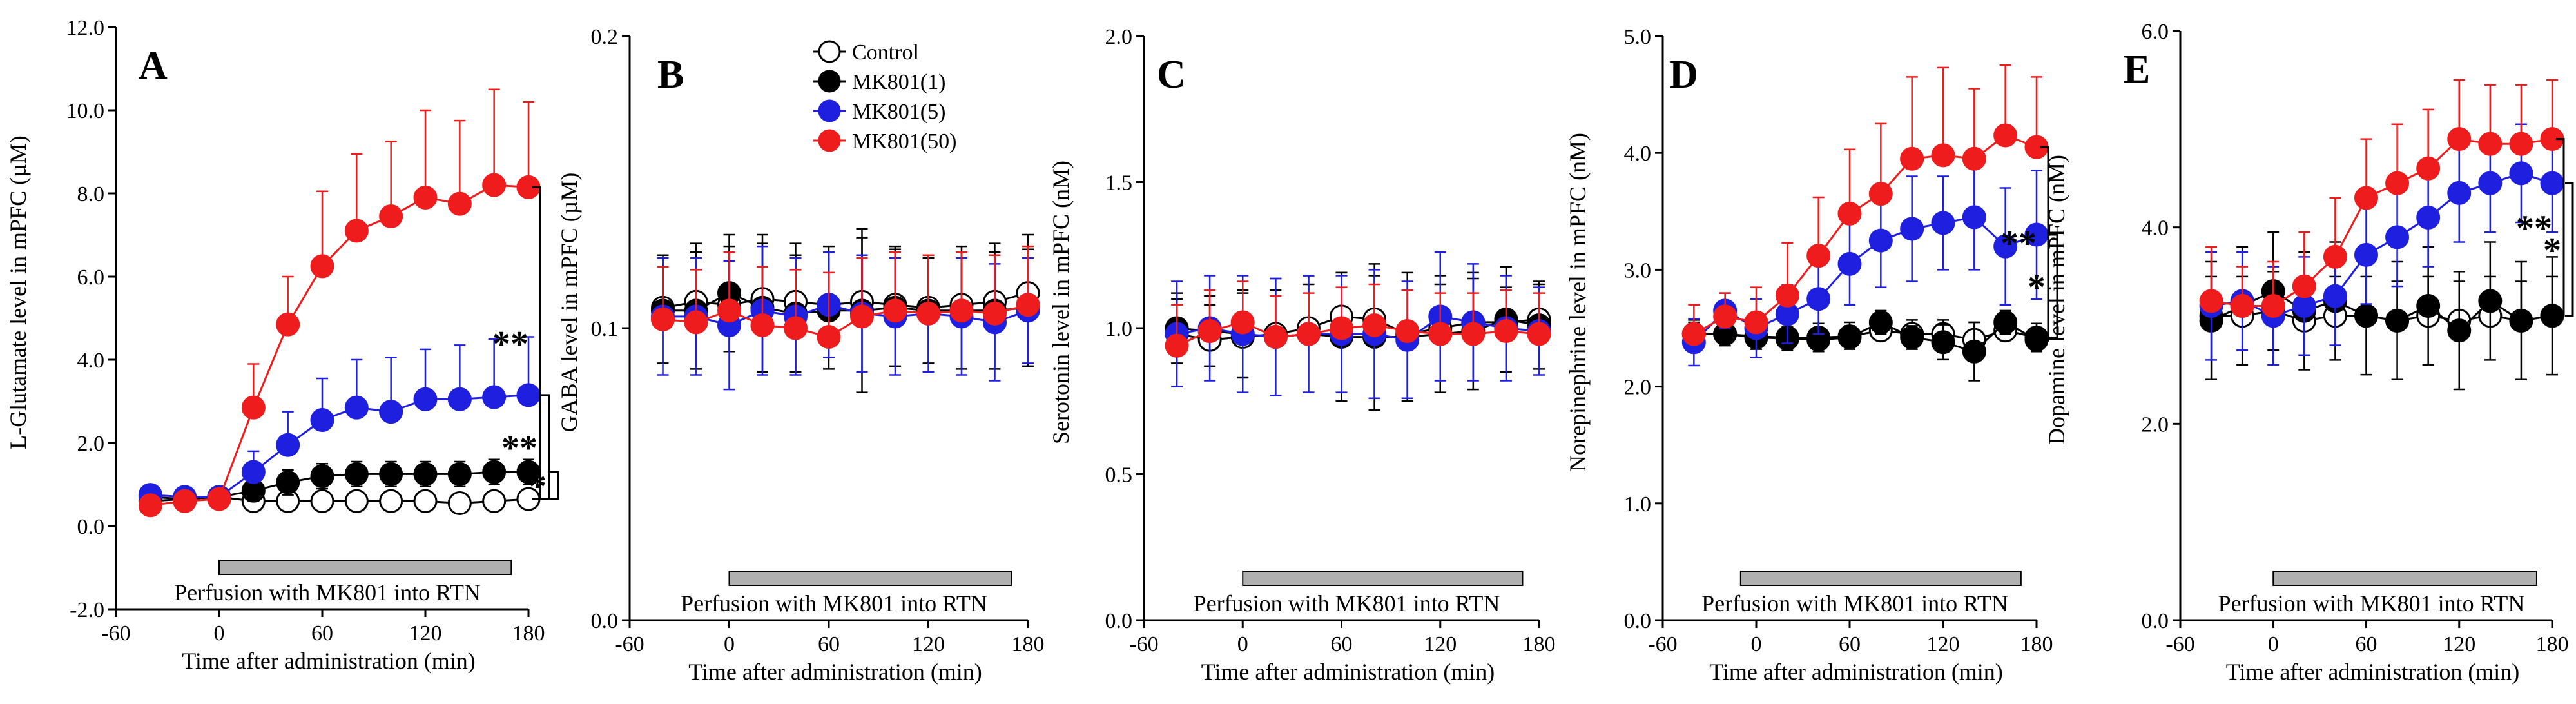  Describe the element at coordinates (1638, 270) in the screenshot. I see `y-tick-label: 3.0` at that location.